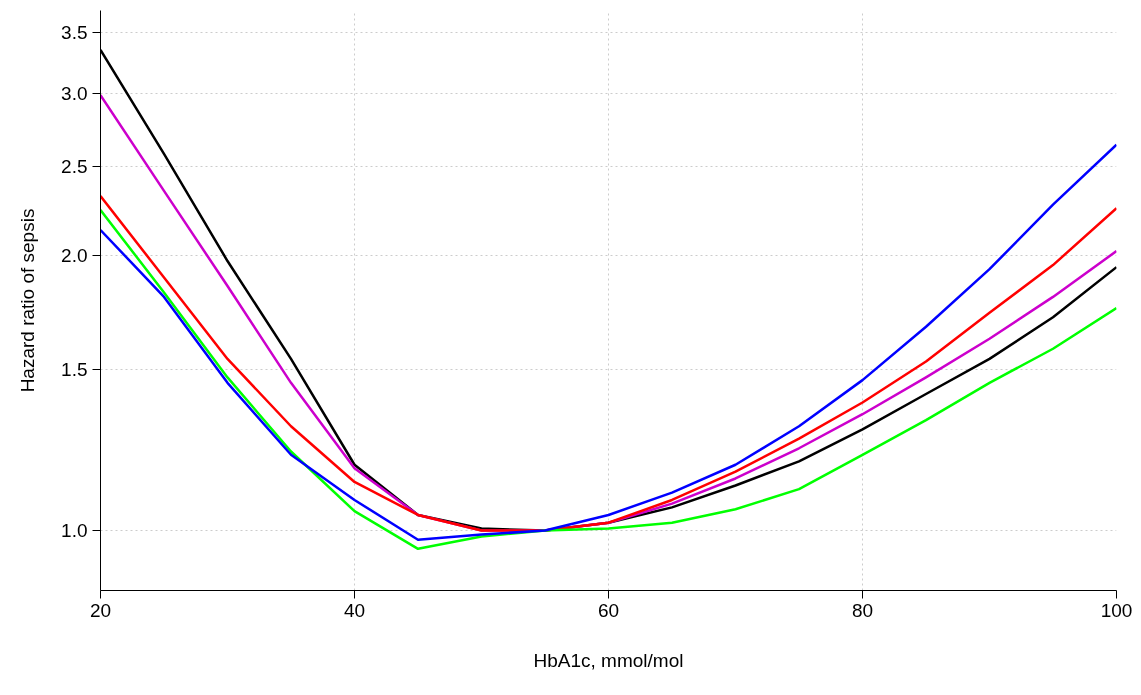 The height and width of the screenshot is (695, 1141). What do you see at coordinates (608, 610) in the screenshot?
I see `x-tick-label: 60` at bounding box center [608, 610].